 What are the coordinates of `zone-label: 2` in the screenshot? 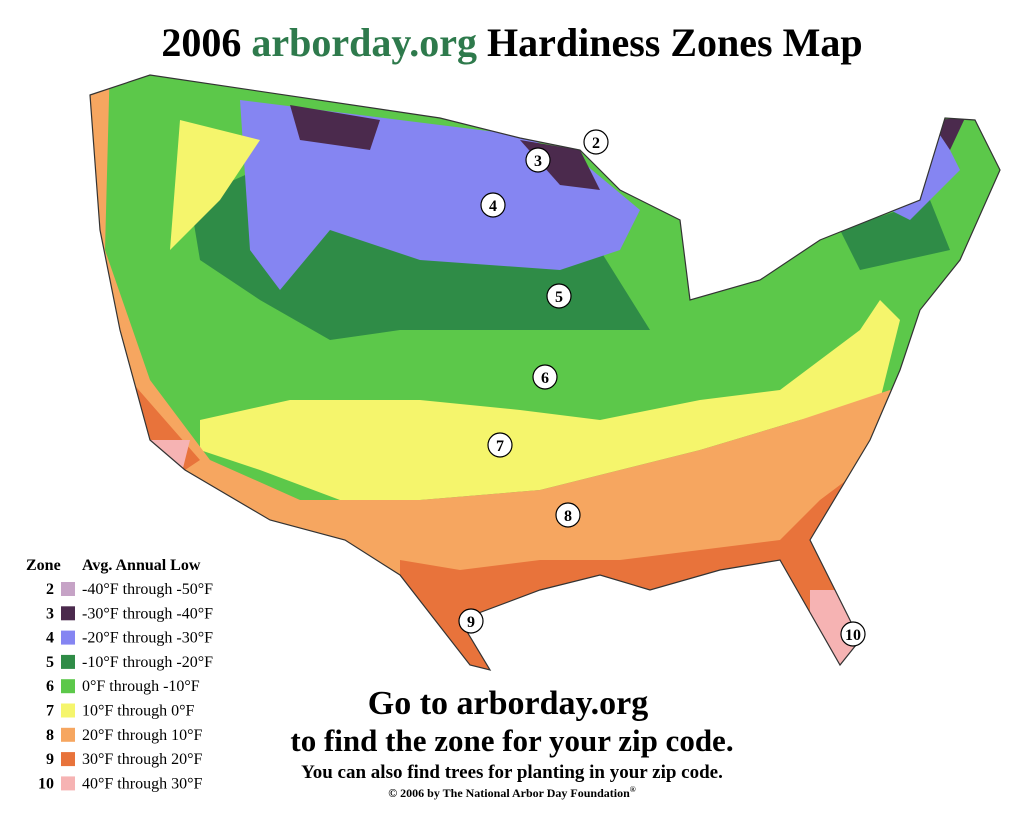 It's located at (596, 143).